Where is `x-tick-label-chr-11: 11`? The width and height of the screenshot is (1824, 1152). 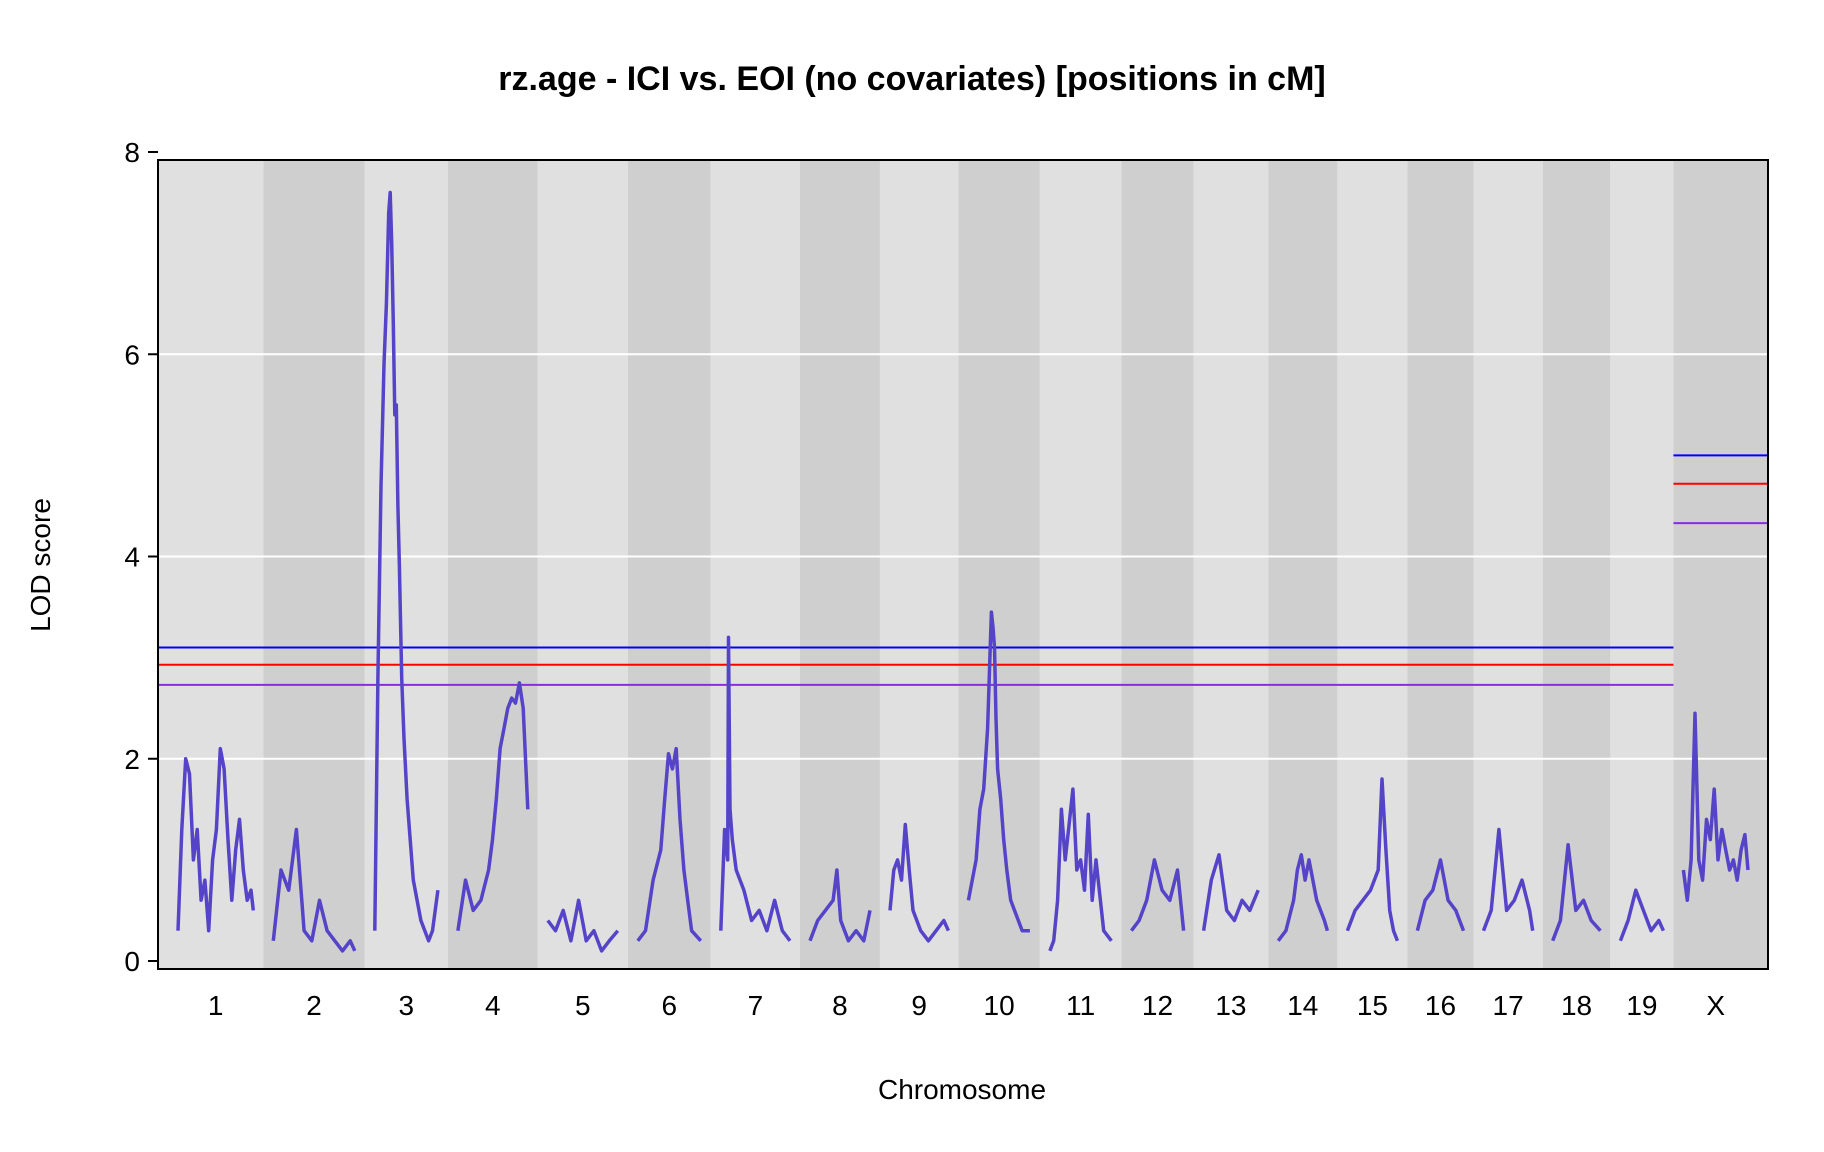
x-tick-label-chr-11: 11 is located at coordinates (1080, 1005).